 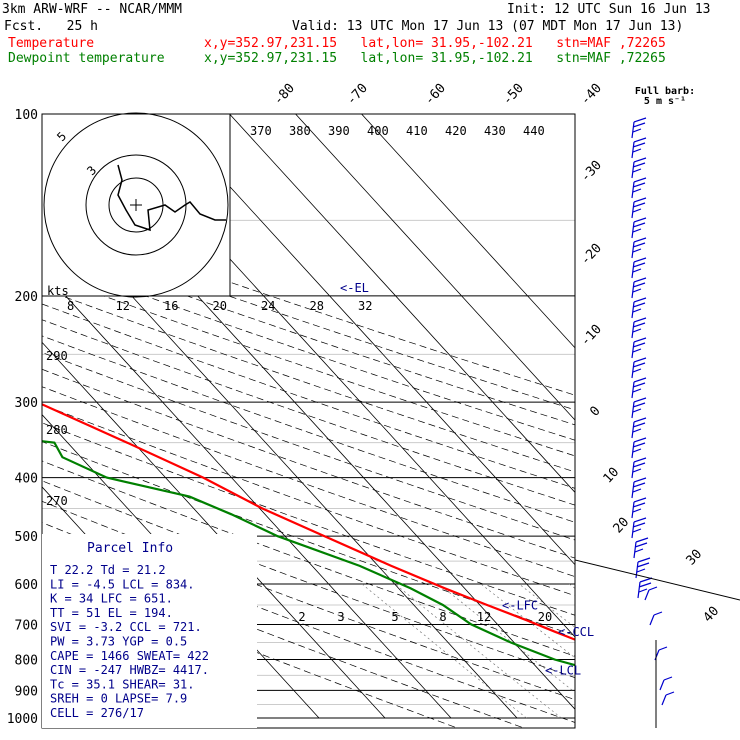 What do you see at coordinates (468, 231) in the screenshot?
I see `isotherm-line` at bounding box center [468, 231].